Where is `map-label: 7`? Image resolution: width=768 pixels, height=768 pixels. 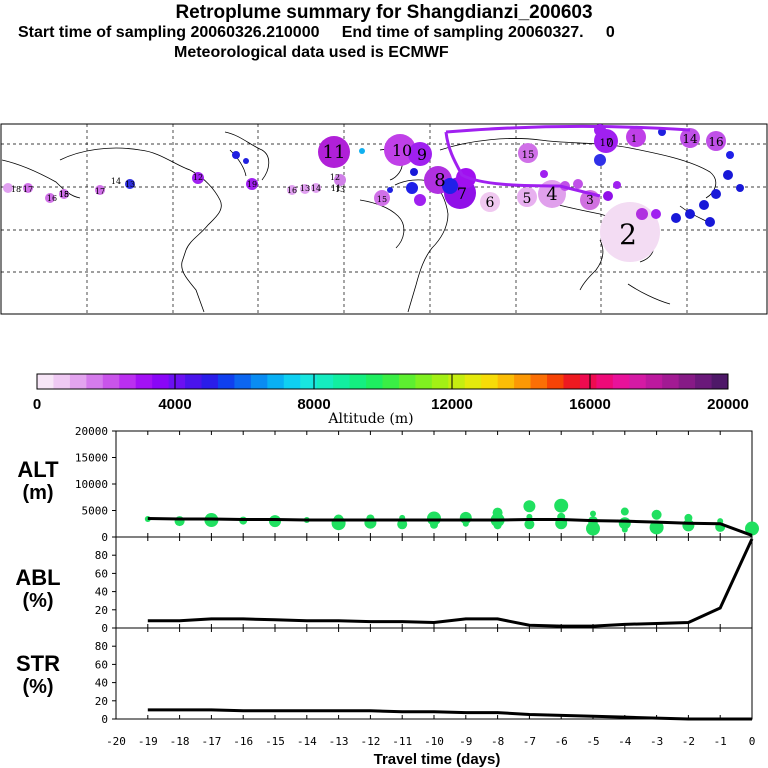
map-label: 7 is located at coordinates (462, 193).